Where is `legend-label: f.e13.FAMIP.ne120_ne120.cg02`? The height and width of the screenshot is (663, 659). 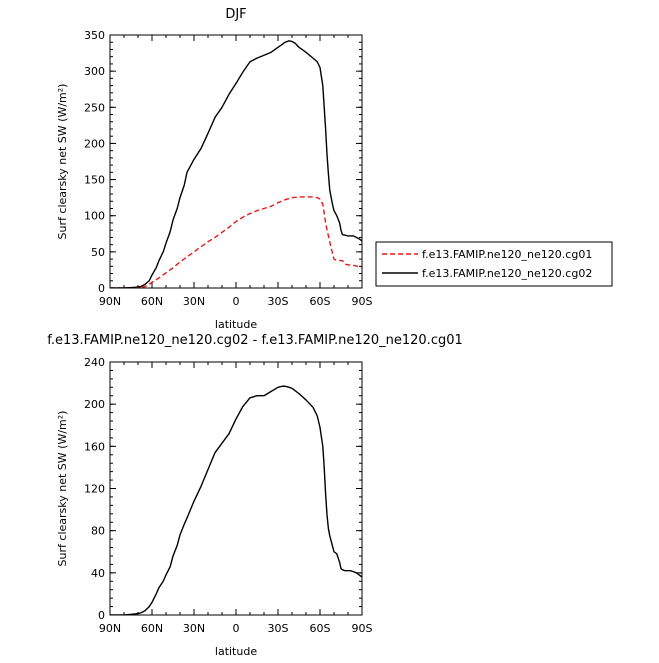 legend-label: f.e13.FAMIP.ne120_ne120.cg02 is located at coordinates (507, 273).